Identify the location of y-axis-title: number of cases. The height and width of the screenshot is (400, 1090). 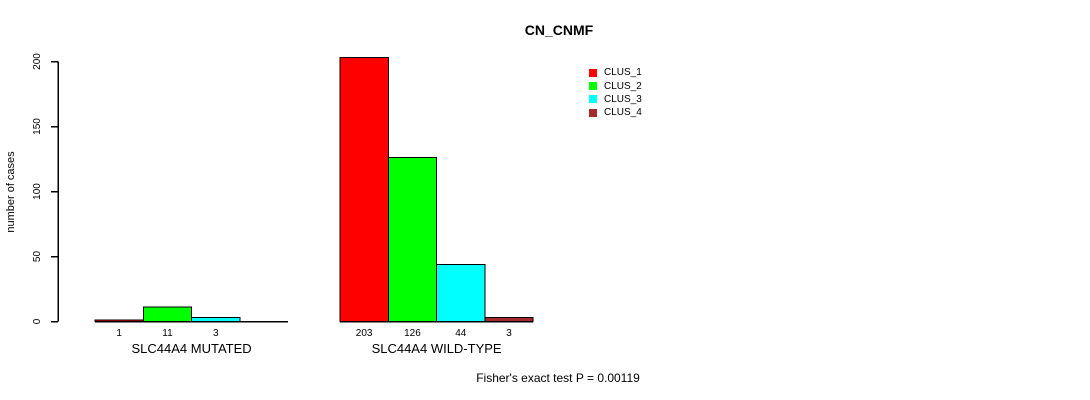
(11, 192).